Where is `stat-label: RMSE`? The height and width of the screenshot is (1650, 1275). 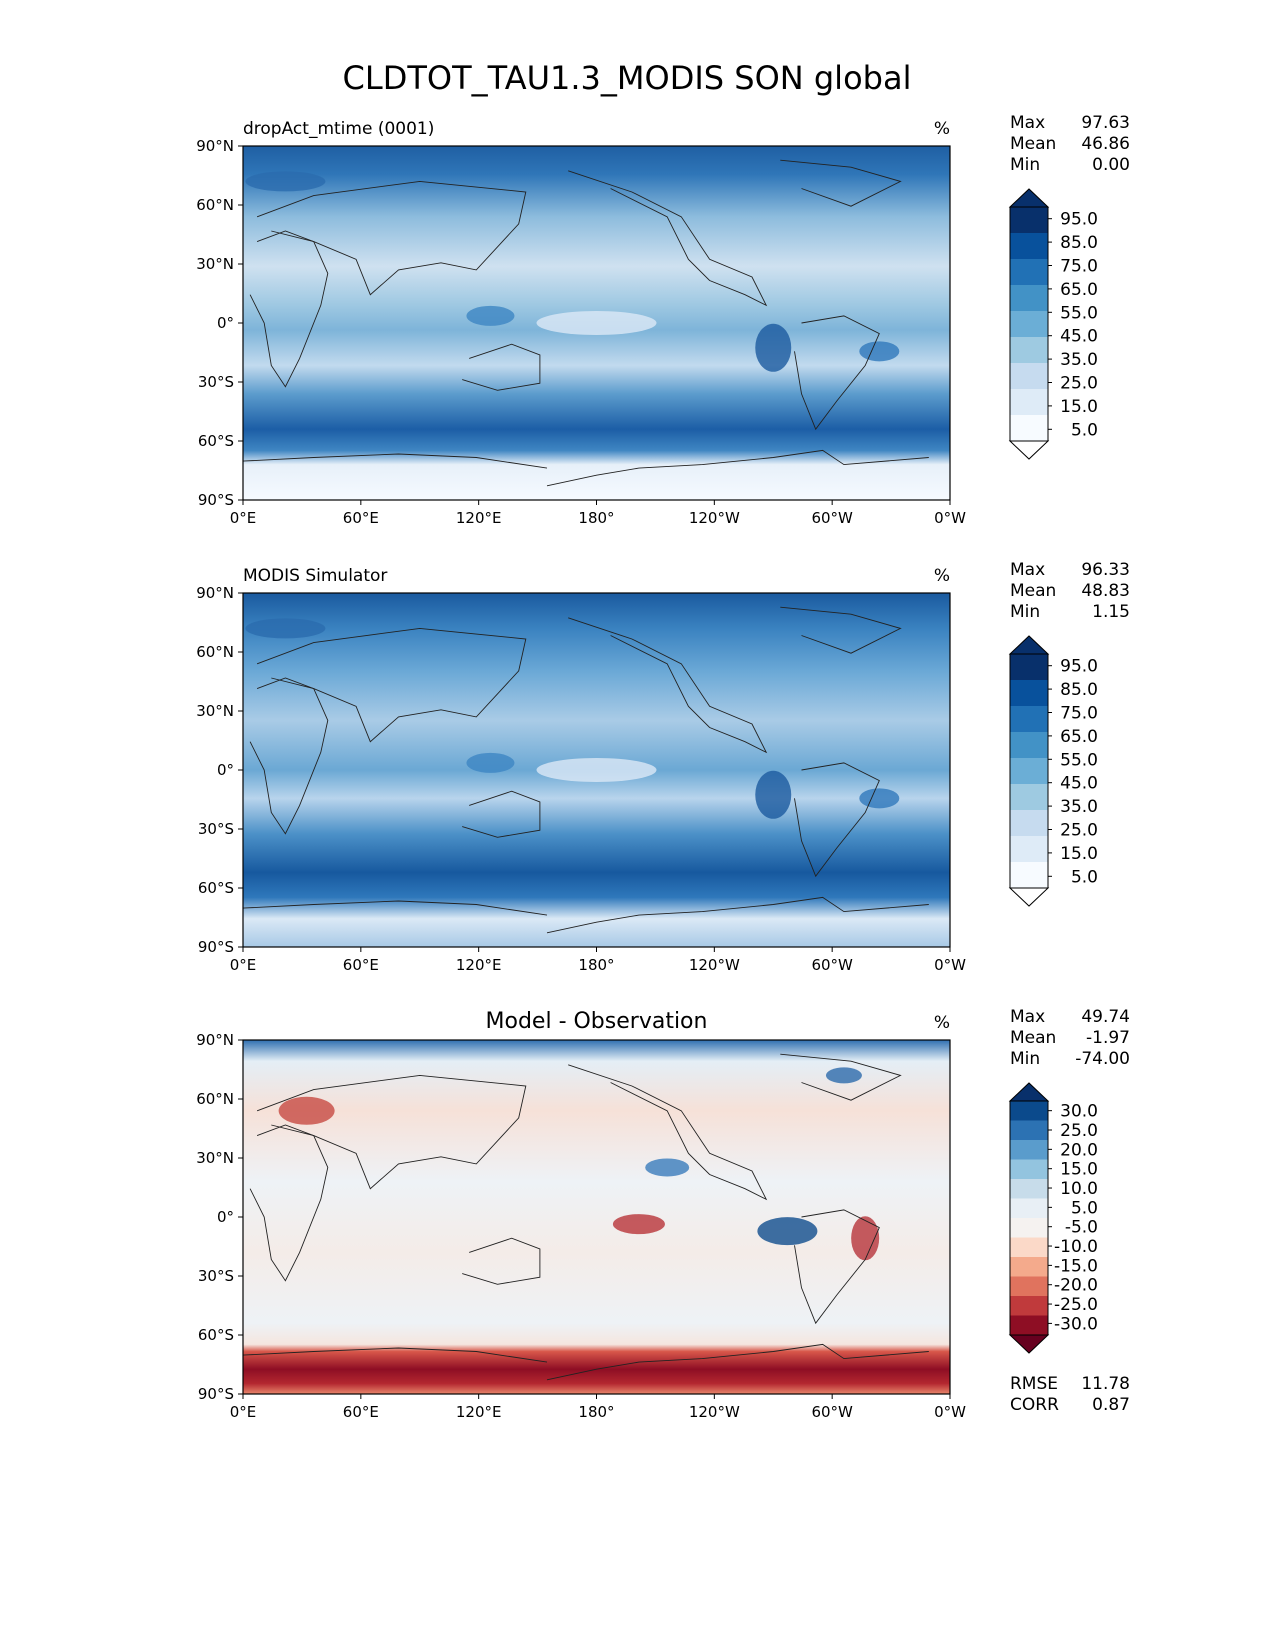 stat-label: RMSE is located at coordinates (1034, 1384).